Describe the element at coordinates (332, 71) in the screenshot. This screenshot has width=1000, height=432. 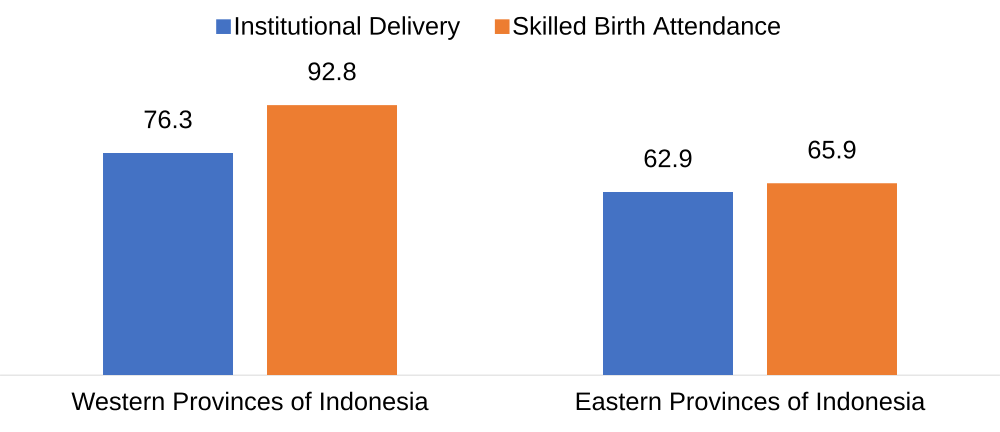
I see `data-label: 92.8` at that location.